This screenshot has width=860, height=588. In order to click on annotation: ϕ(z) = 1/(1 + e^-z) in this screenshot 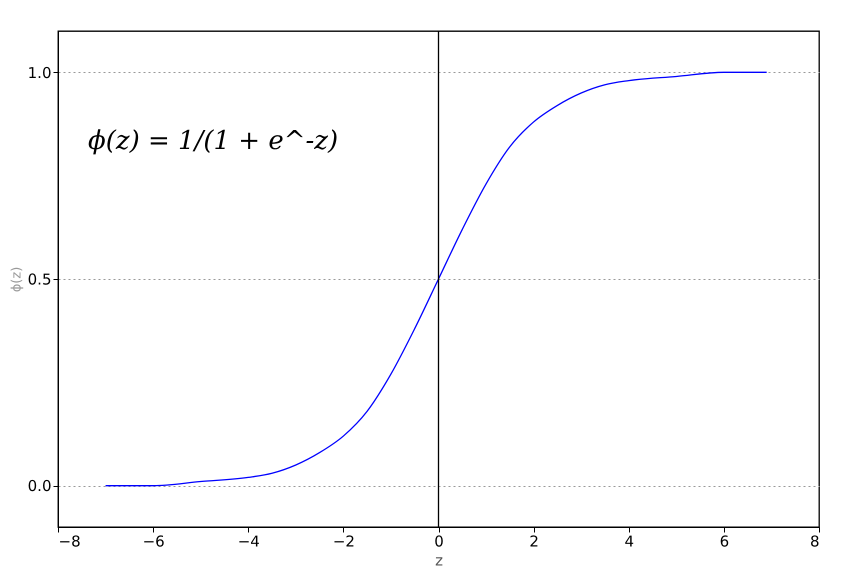, I will do `click(213, 141)`.